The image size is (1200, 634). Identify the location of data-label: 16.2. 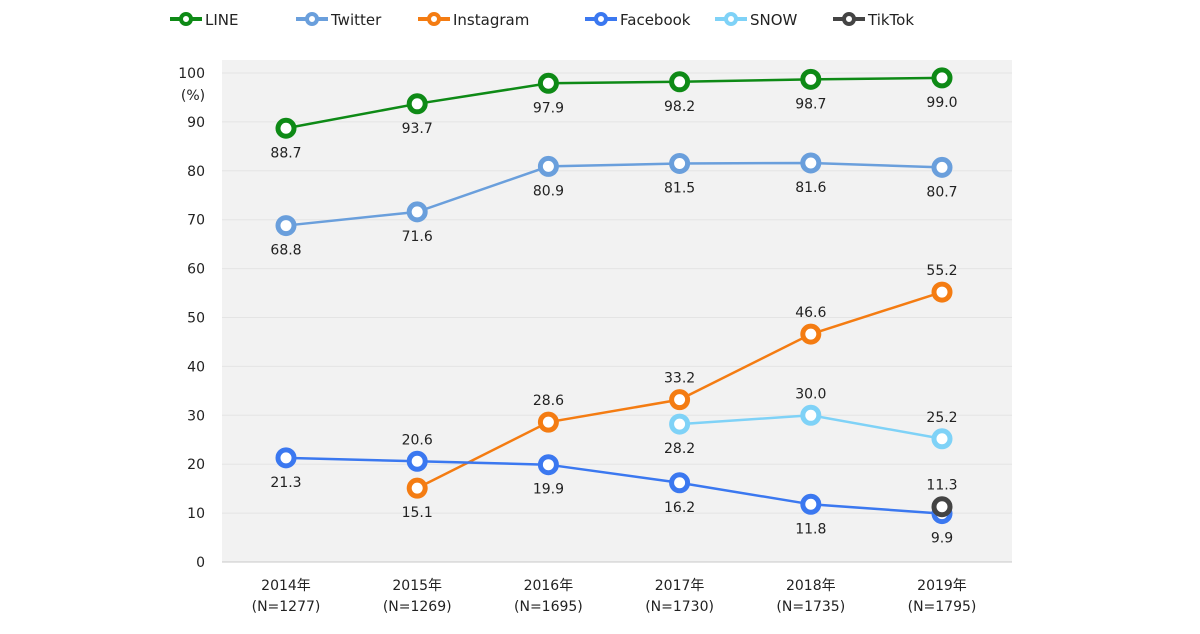
(679, 508).